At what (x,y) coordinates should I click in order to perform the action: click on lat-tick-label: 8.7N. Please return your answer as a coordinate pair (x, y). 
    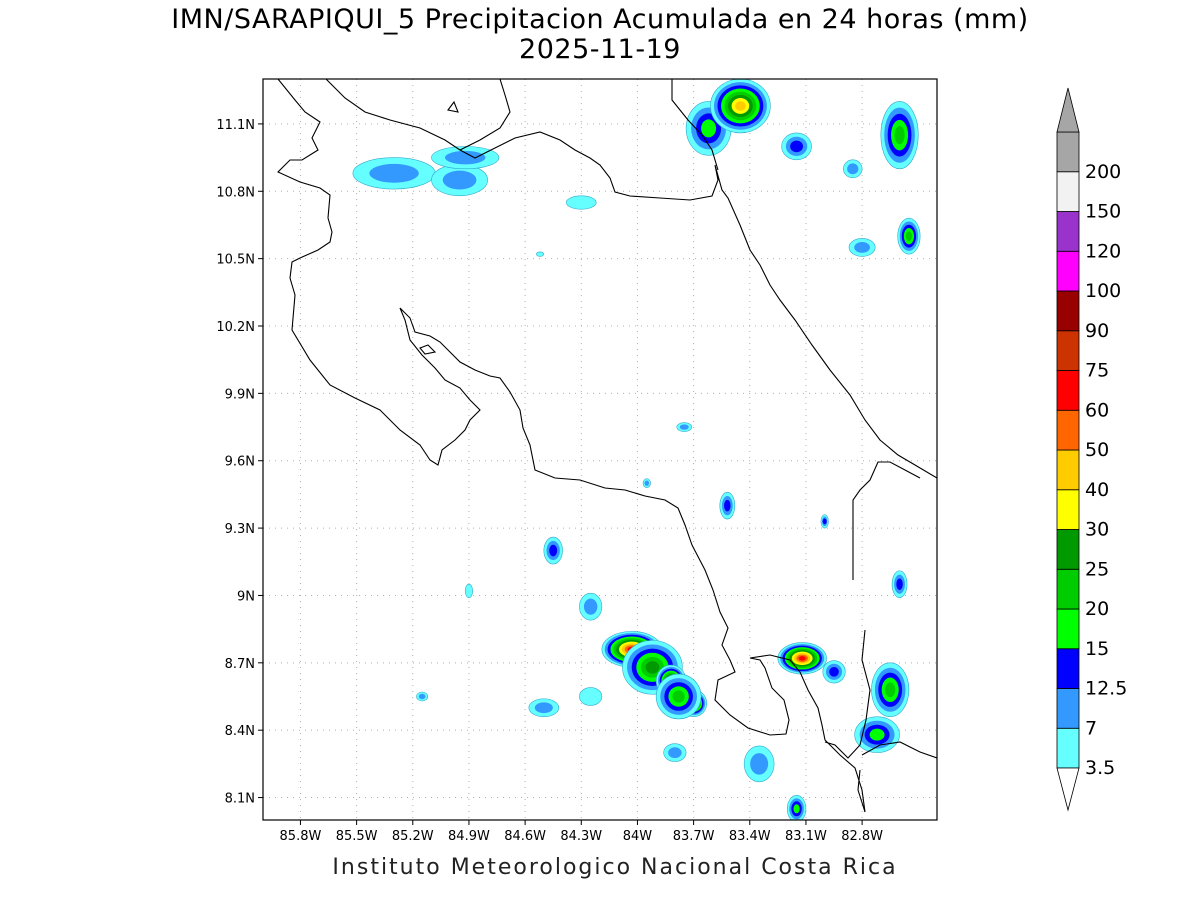
    Looking at the image, I should click on (240, 664).